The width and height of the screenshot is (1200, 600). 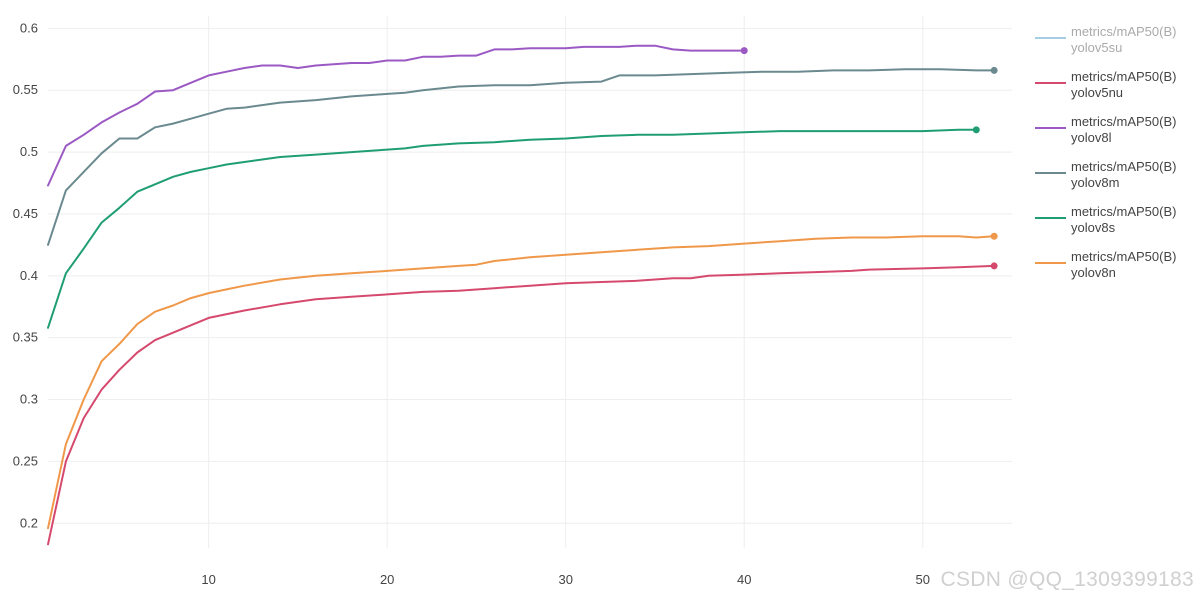 What do you see at coordinates (994, 266) in the screenshot?
I see `series-endpoint-yolov5nu` at bounding box center [994, 266].